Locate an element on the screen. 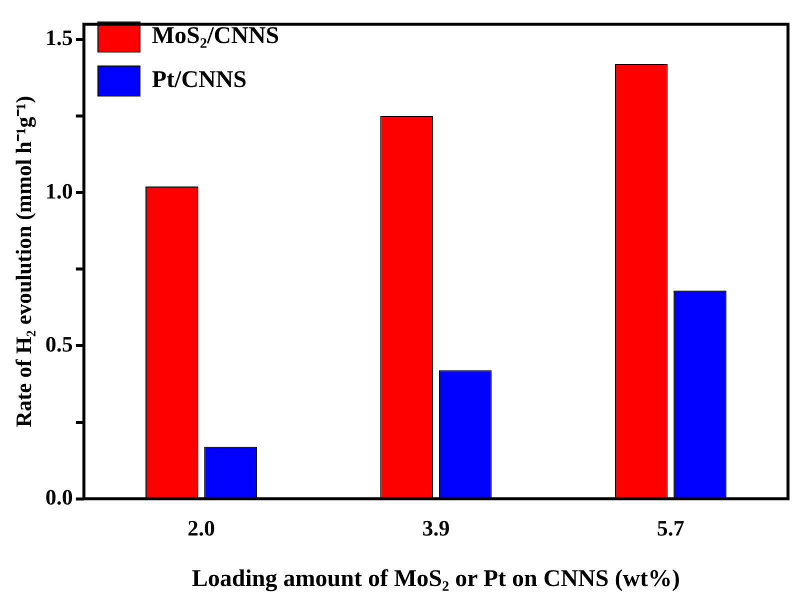 This screenshot has width=807, height=612. y-axis-title: Rate of H₂ evoulution (mmol h⁻¹g⁻¹) is located at coordinates (23, 262).